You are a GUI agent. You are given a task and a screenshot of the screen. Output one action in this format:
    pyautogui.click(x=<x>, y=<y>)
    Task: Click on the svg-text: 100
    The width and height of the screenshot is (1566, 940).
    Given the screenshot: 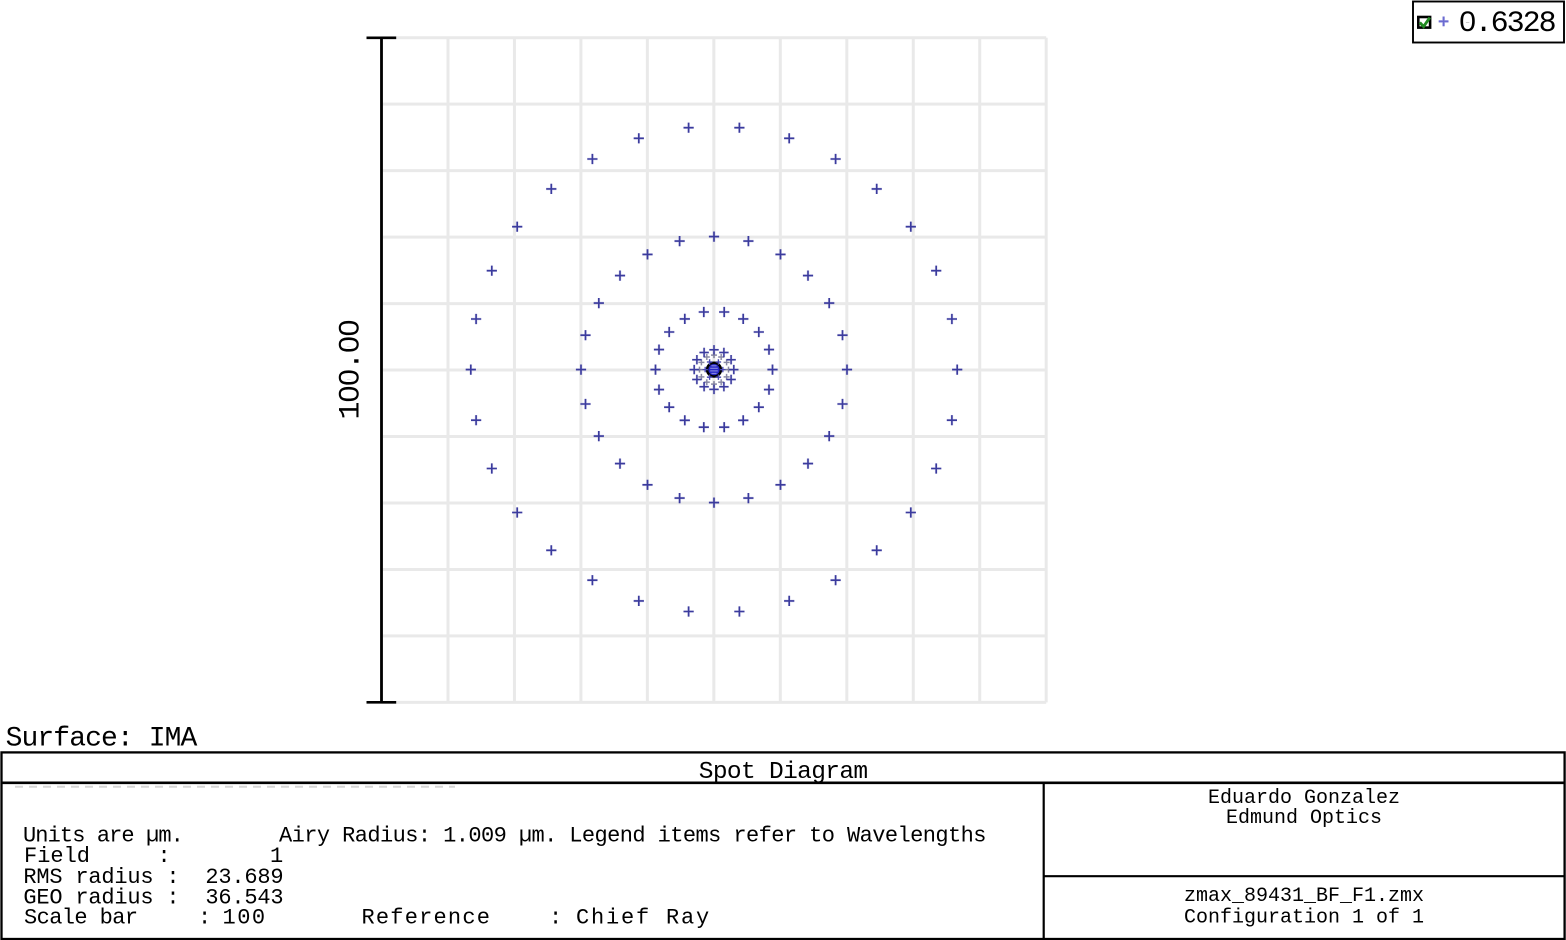 What is the action you would take?
    pyautogui.click(x=245, y=917)
    